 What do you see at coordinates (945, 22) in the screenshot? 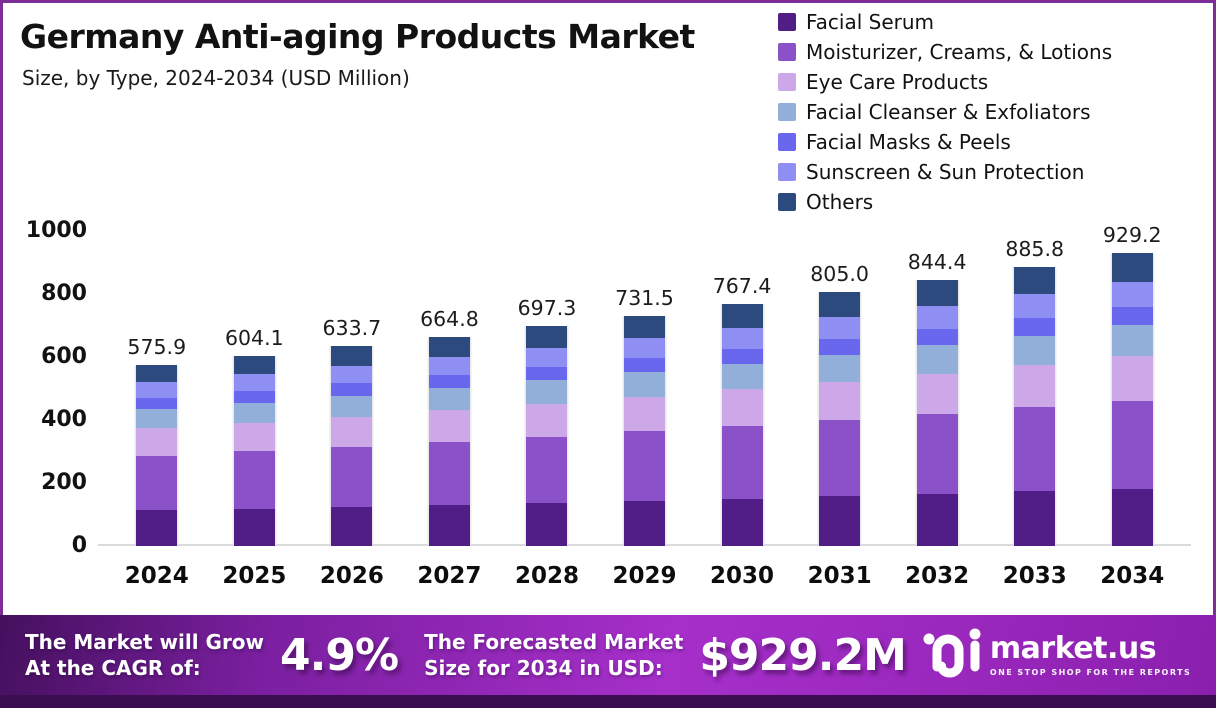
I see `legend-item: Facial Serum` at bounding box center [945, 22].